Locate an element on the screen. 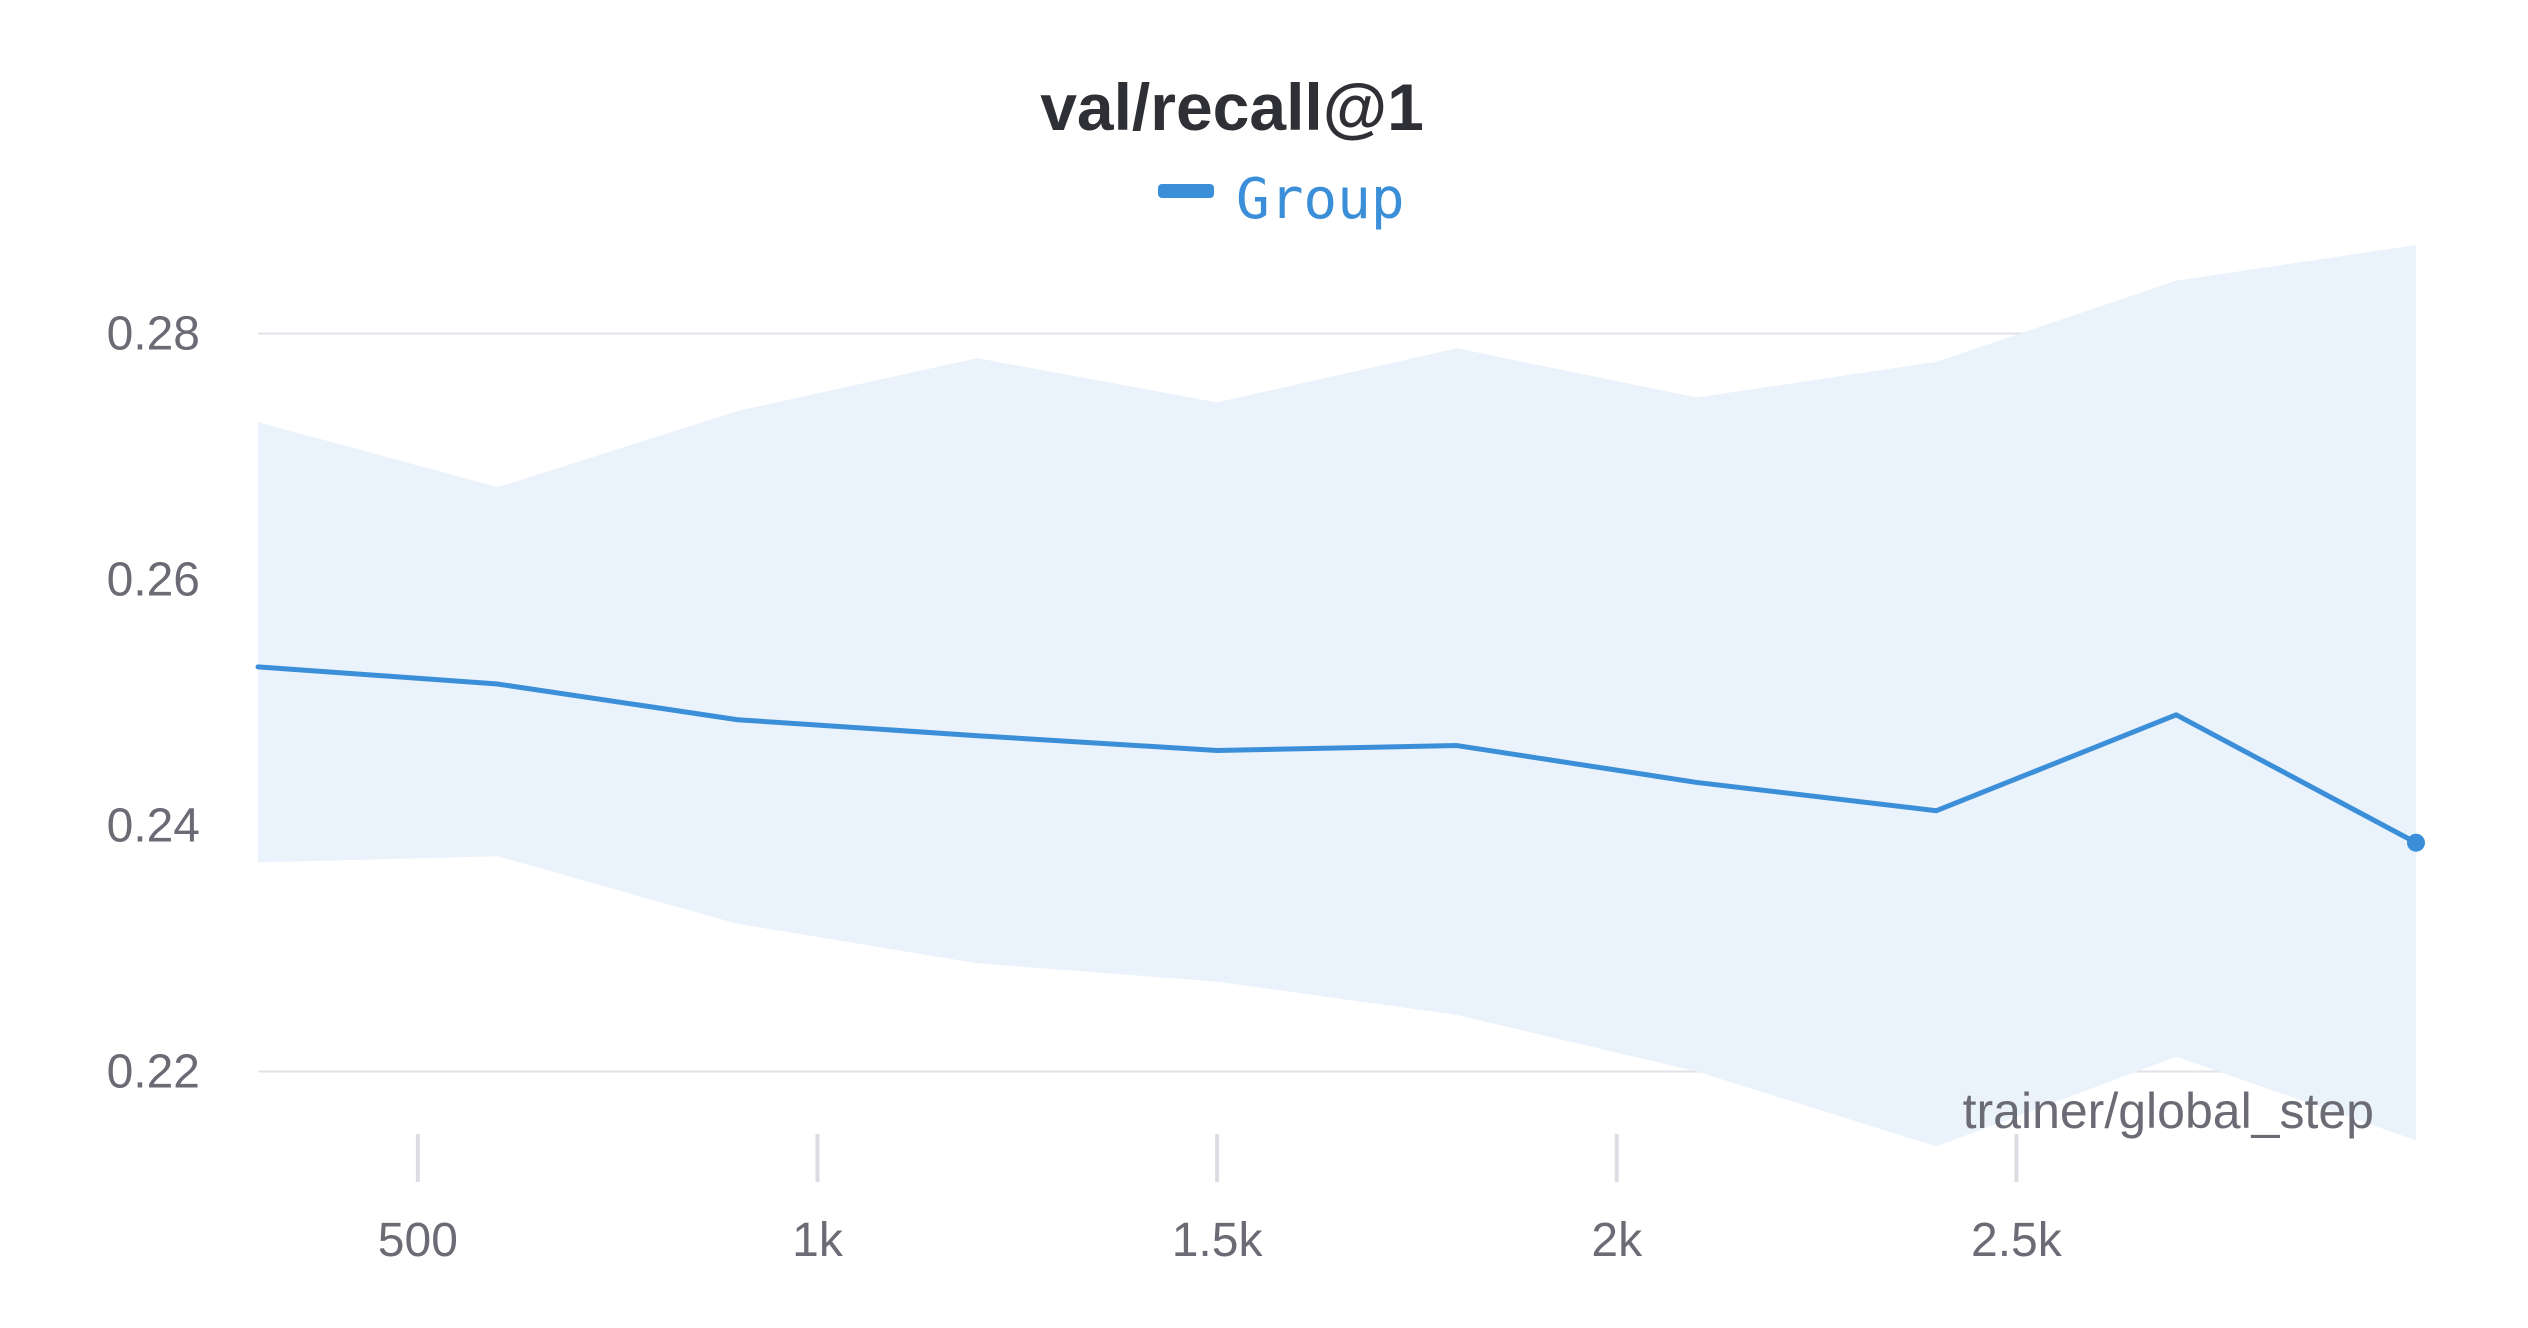  y-tick-label: 0.28 is located at coordinates (153, 334).